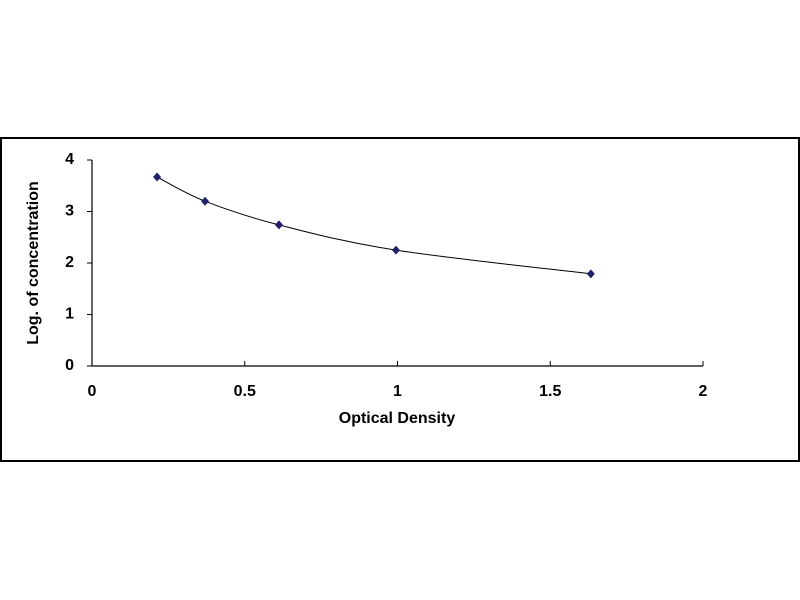 The height and width of the screenshot is (600, 800). Describe the element at coordinates (69, 365) in the screenshot. I see `y-tick-label: 0` at that location.